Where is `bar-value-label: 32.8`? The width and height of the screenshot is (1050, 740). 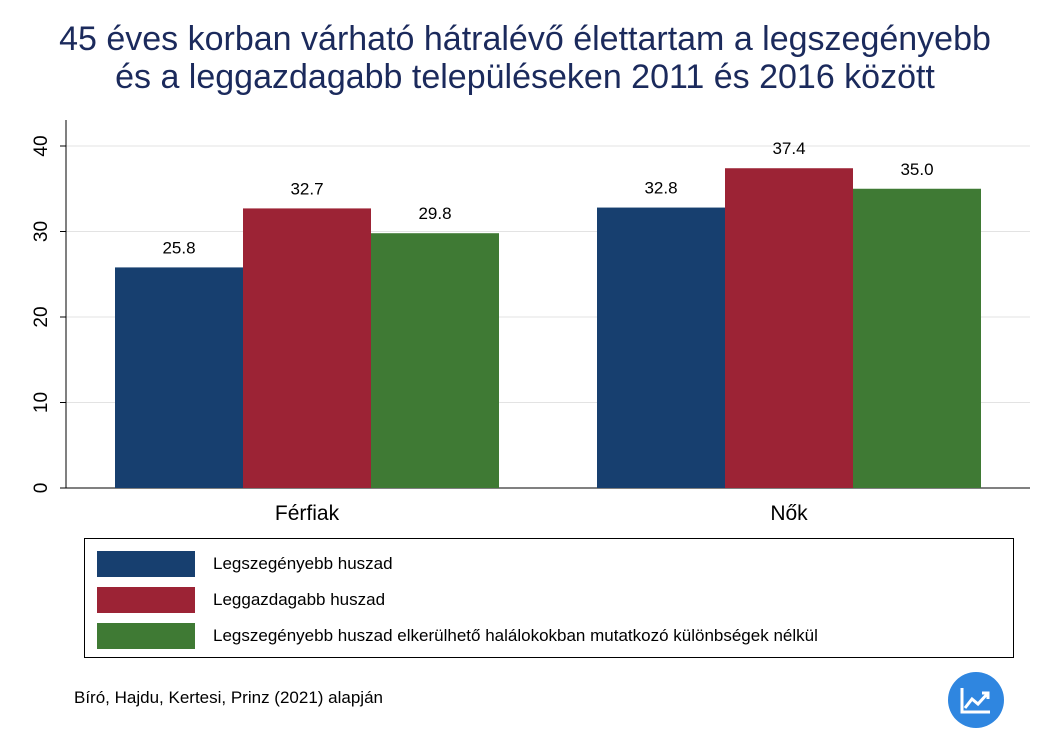
bar-value-label: 32.8 is located at coordinates (660, 188).